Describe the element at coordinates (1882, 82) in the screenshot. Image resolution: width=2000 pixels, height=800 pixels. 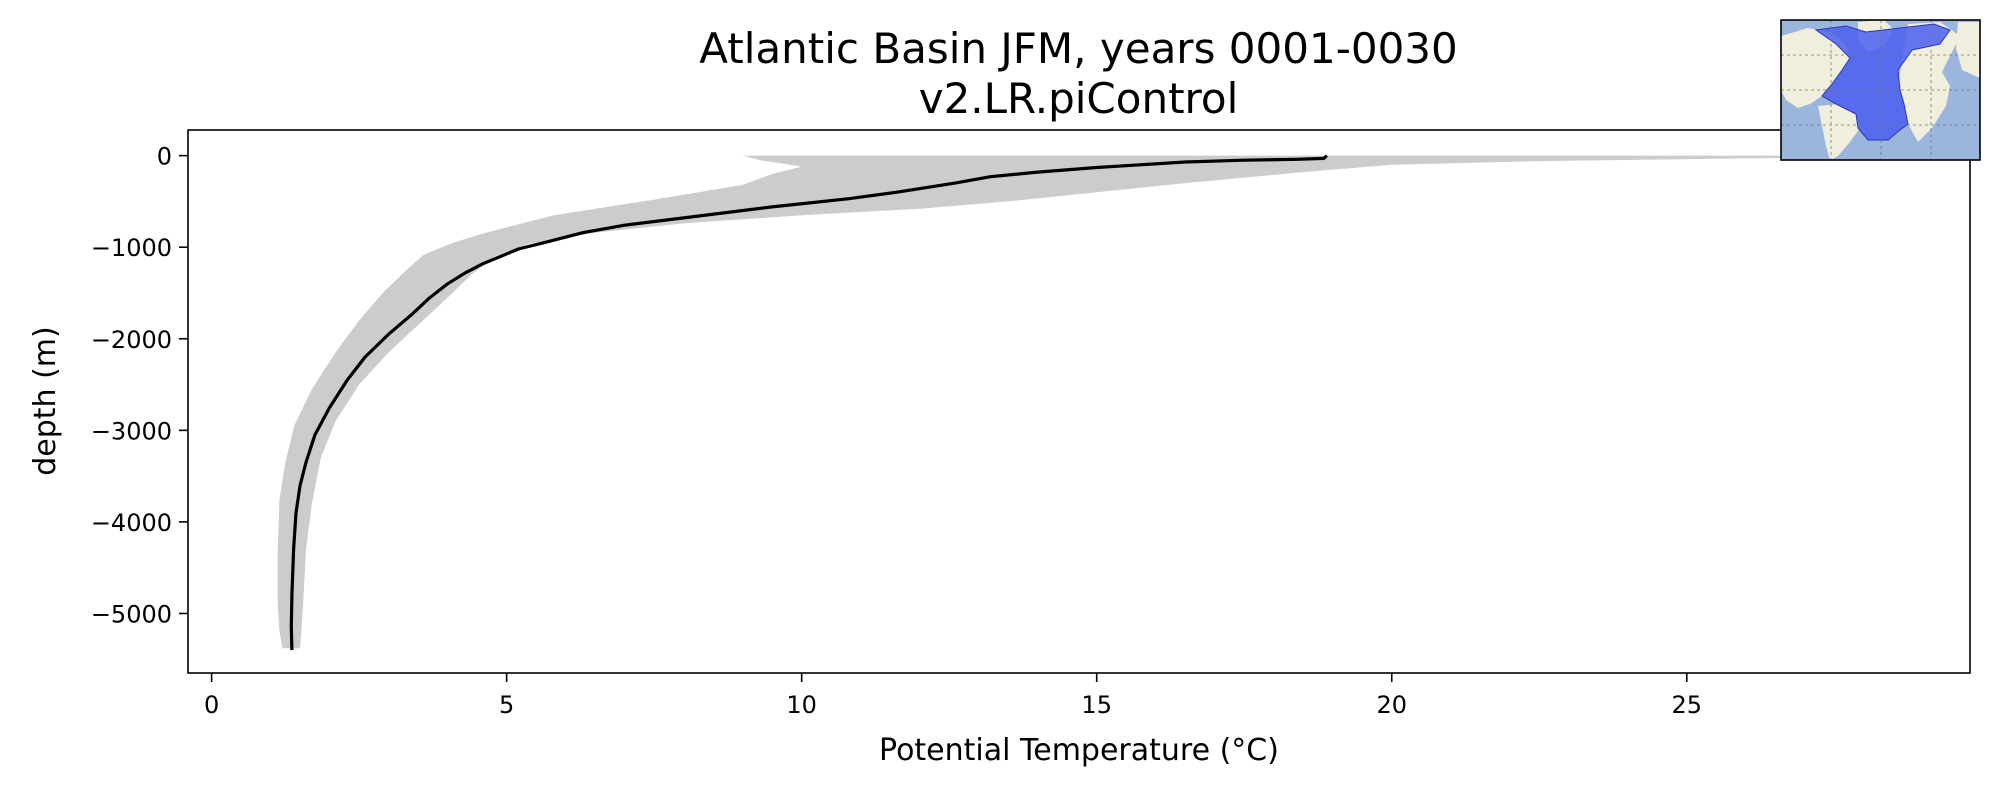
I see `map-atlantic-basin-highlight` at that location.